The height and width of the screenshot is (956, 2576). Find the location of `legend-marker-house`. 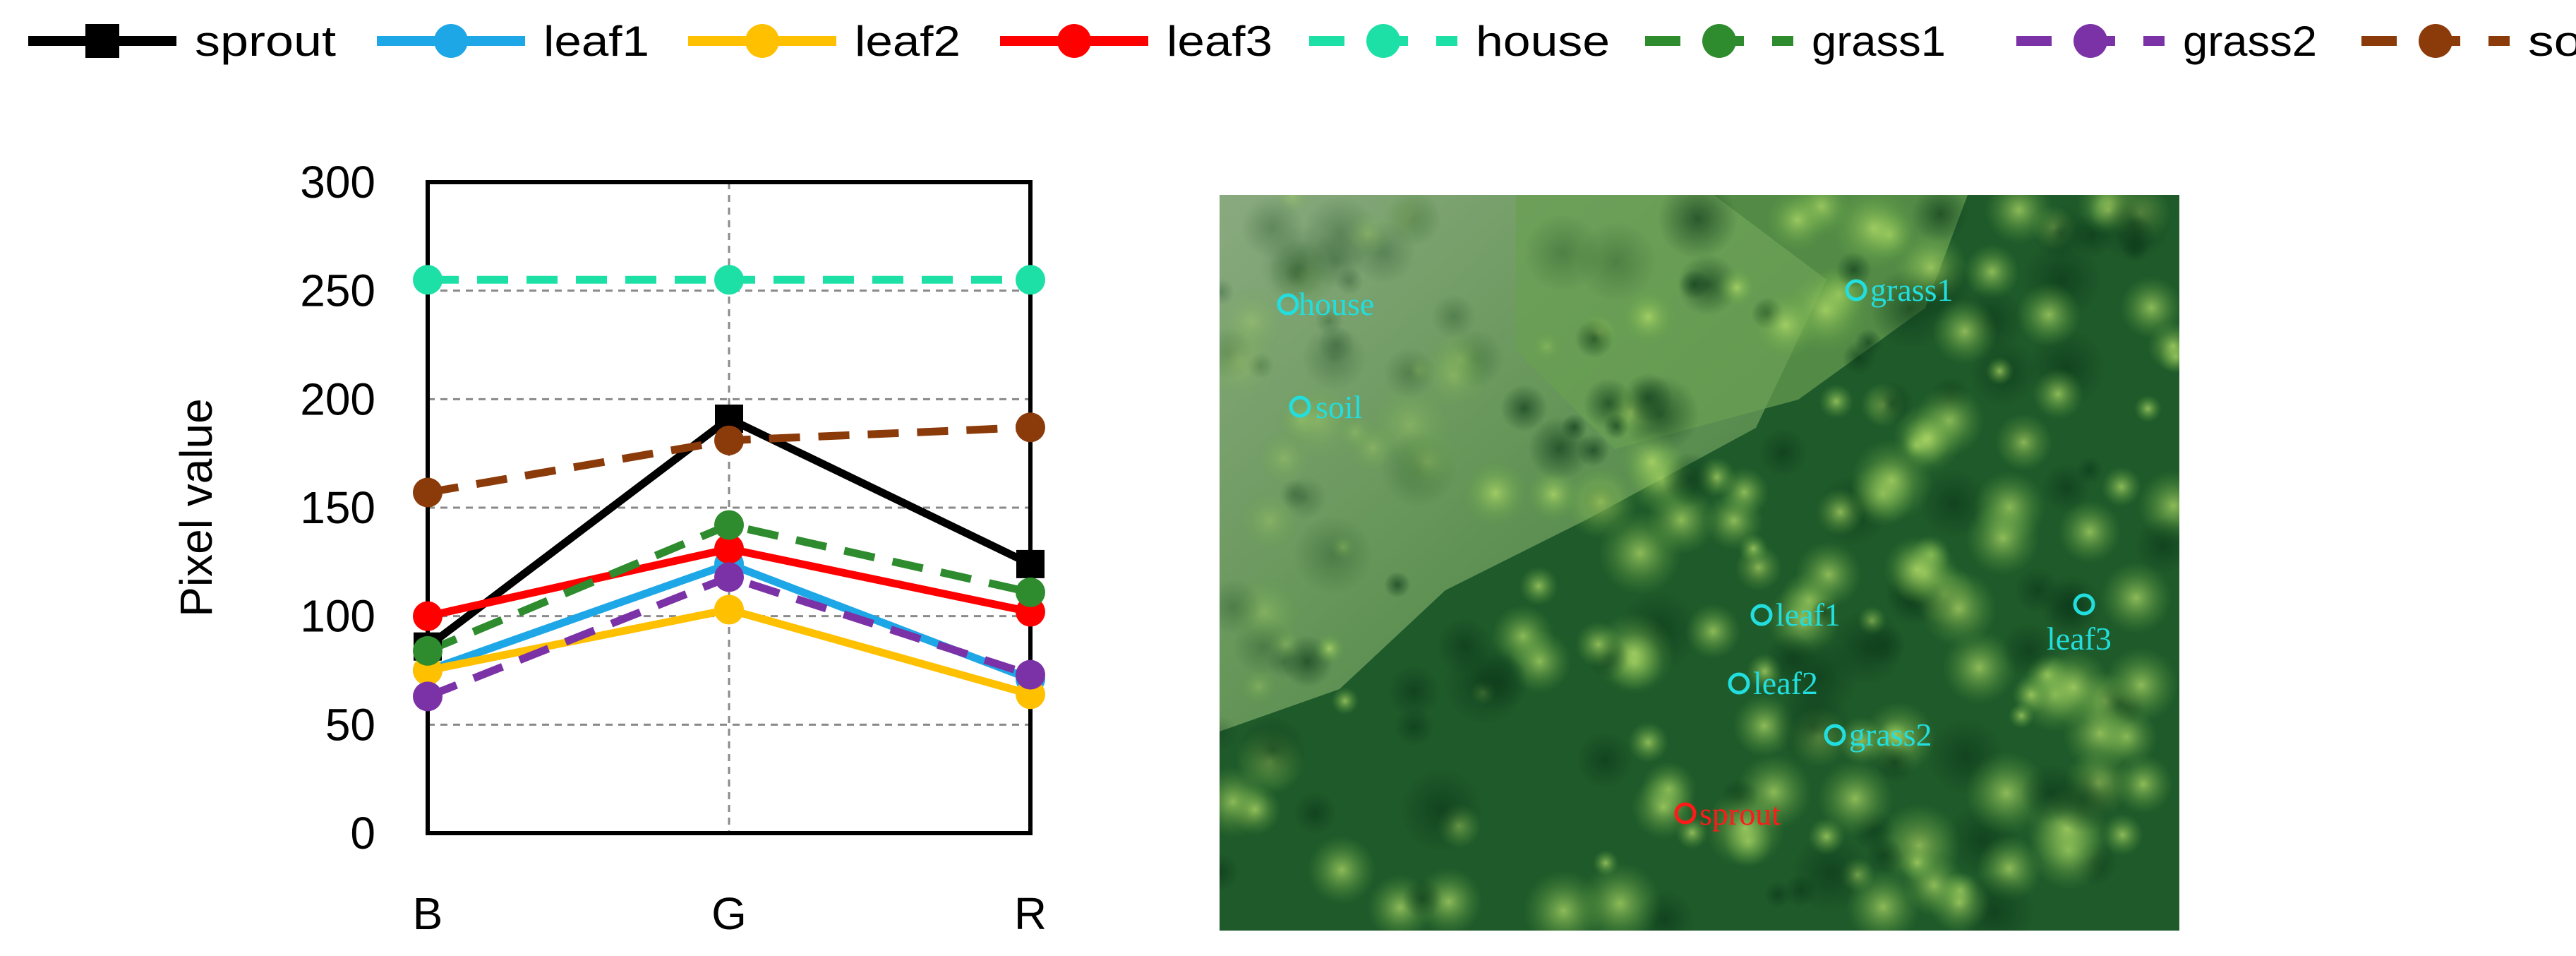

legend-marker-house is located at coordinates (1383, 41).